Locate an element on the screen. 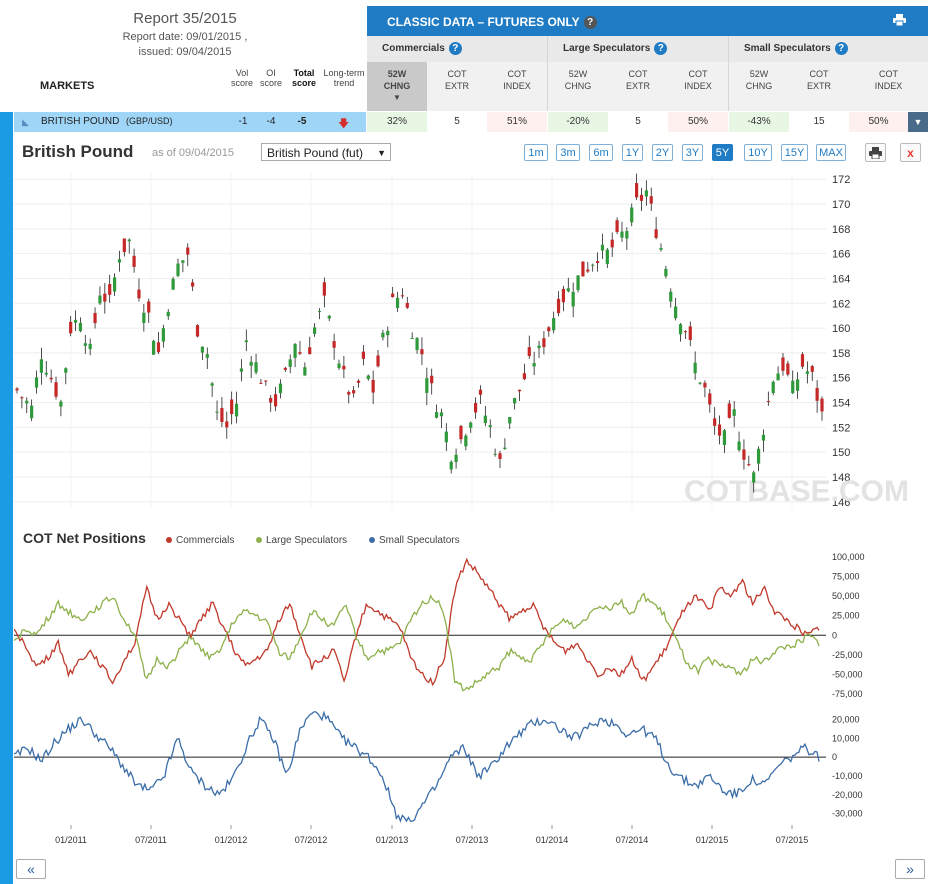  market-row-british-pound: ◣ BRITISH POUND (GBP/USD) -1 -4 -5 🡇 is located at coordinates (190, 122).